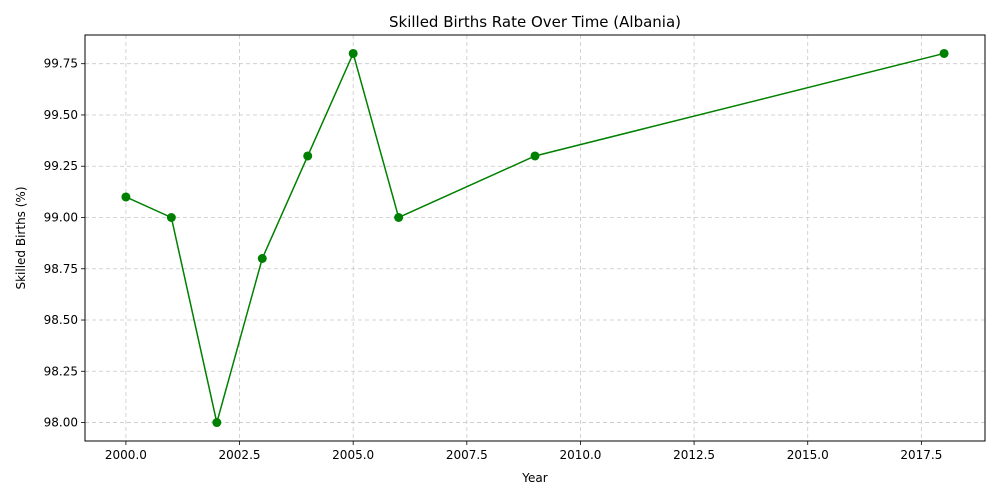 Image resolution: width=1000 pixels, height=500 pixels. Describe the element at coordinates (61, 371) in the screenshot. I see `y-tick-label: 98.25` at that location.